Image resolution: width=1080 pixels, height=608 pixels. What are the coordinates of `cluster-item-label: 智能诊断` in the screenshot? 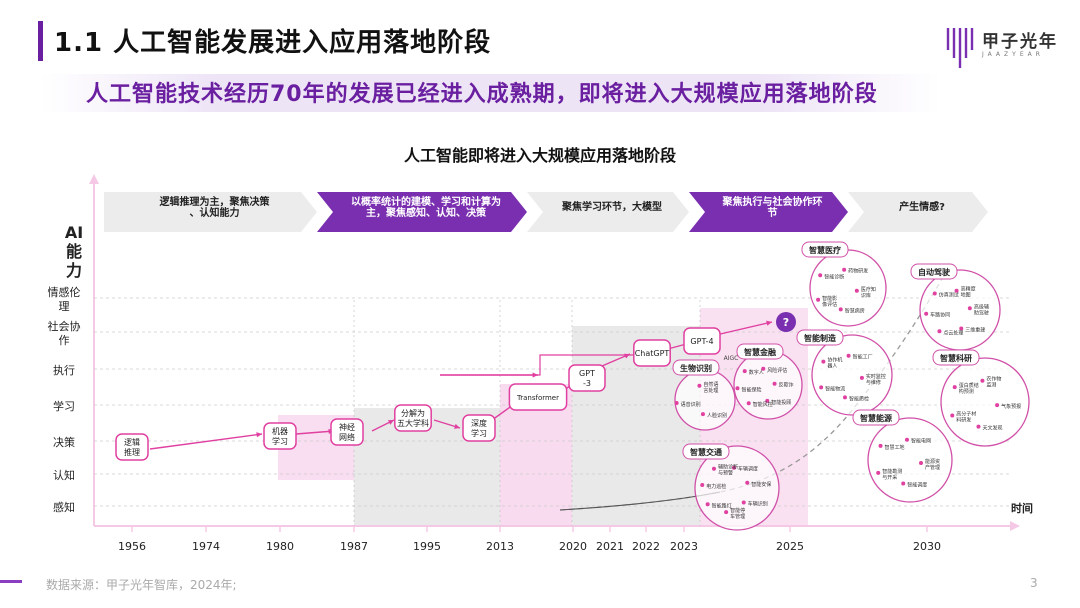 It's located at (834, 276).